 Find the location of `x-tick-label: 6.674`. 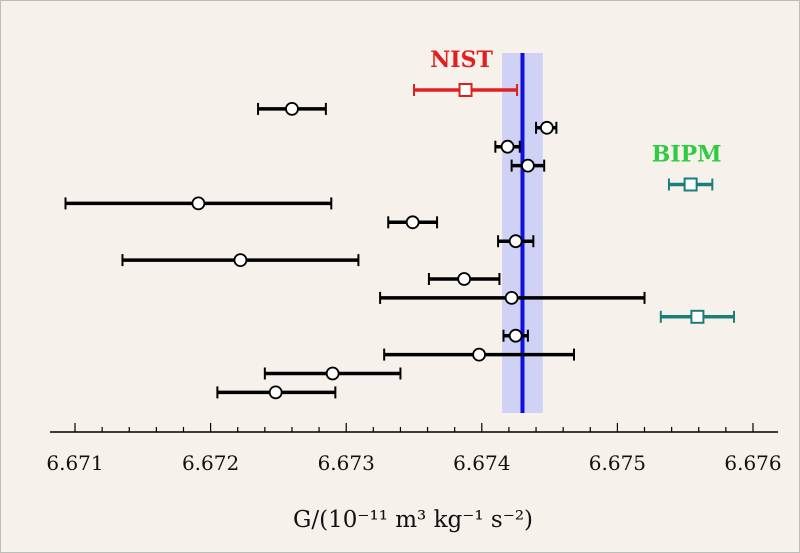

x-tick-label: 6.674 is located at coordinates (481, 463).